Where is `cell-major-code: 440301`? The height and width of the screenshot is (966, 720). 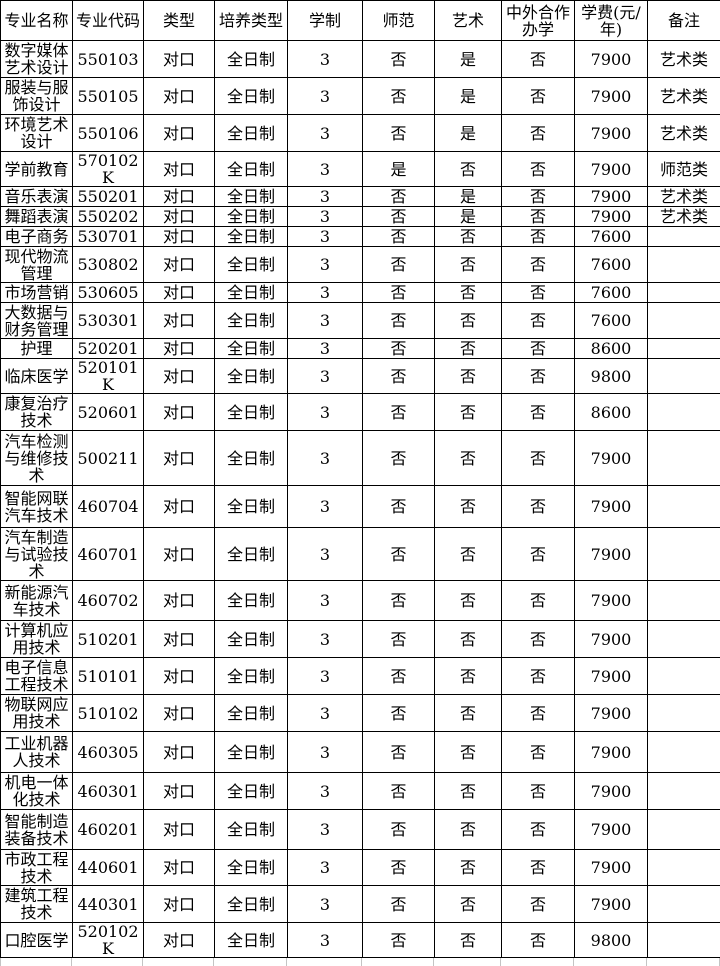
cell-major-code: 440301 is located at coordinates (108, 904).